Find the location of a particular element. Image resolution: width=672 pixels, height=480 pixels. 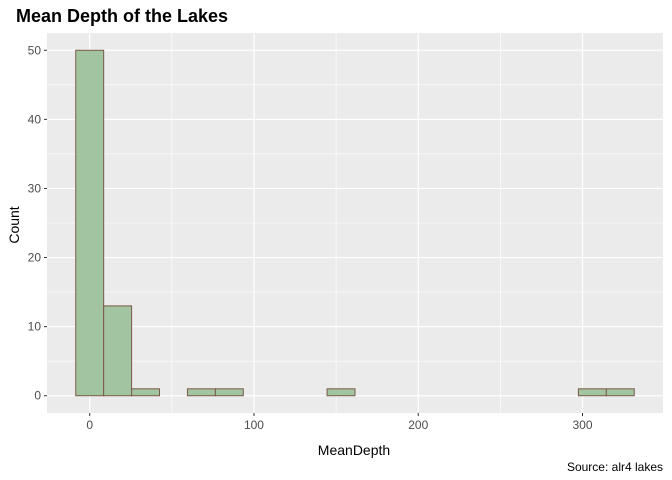

y-tick-label: 20 is located at coordinates (35, 258).